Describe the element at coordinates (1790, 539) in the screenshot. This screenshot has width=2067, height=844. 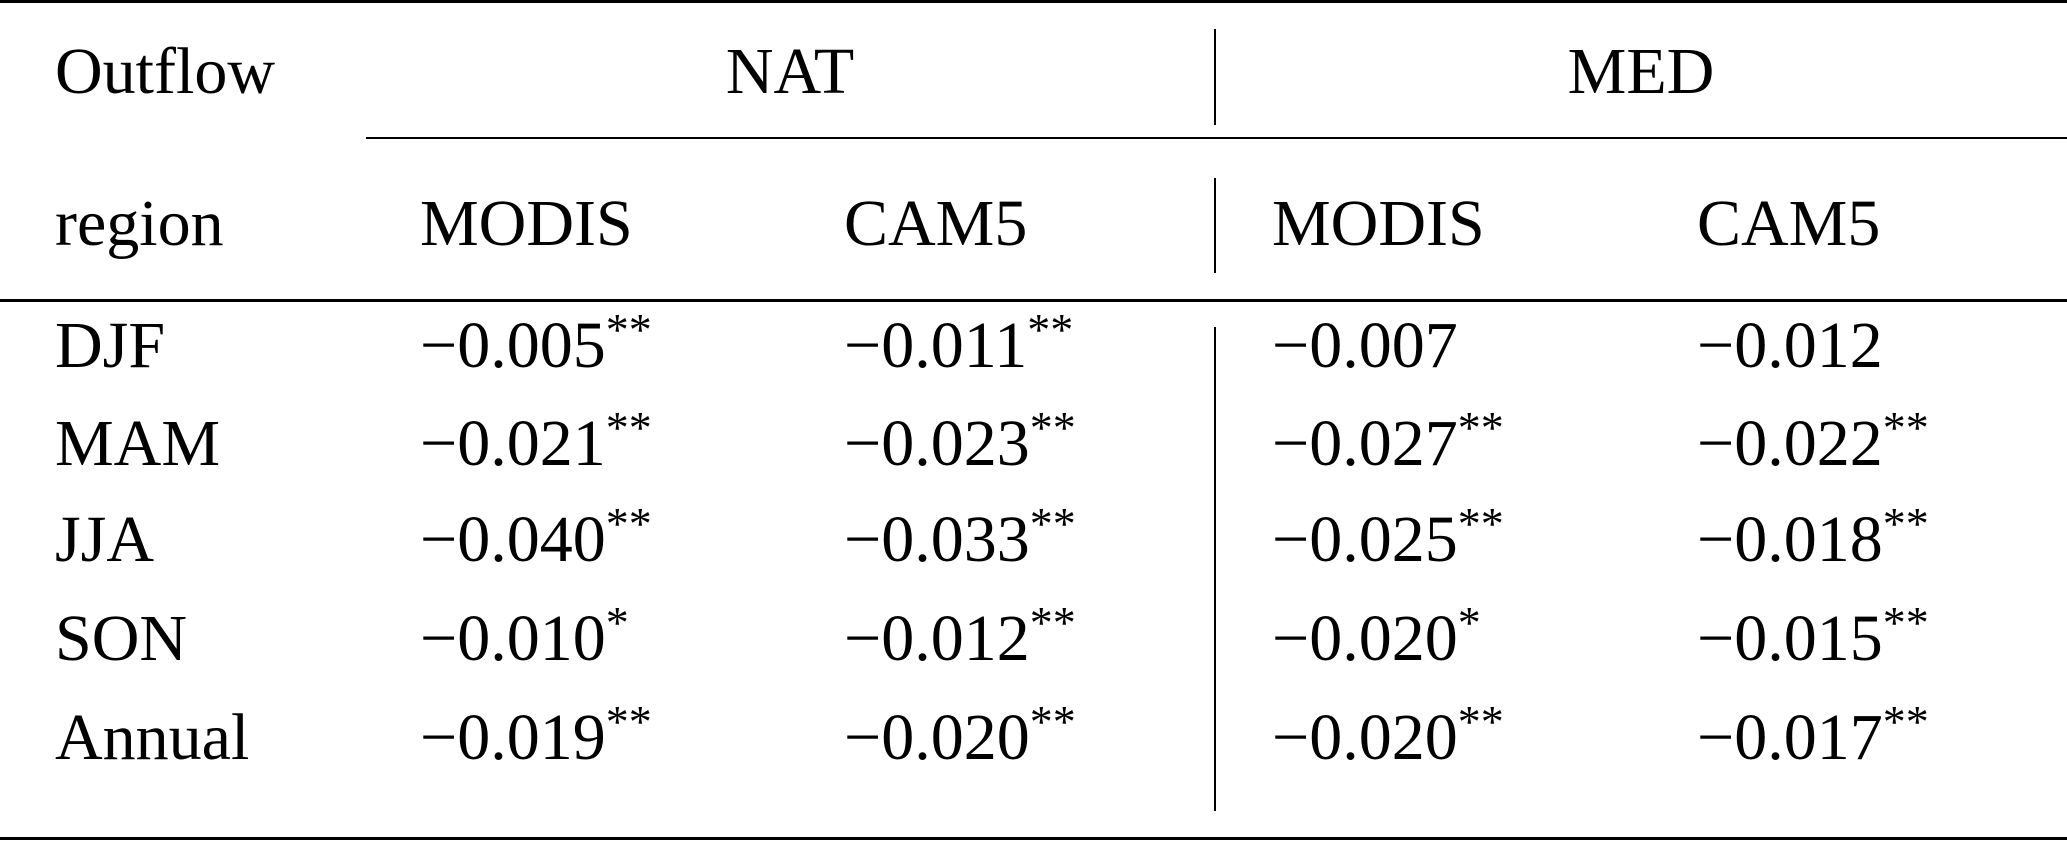
I see `cell-value: −0.018` at that location.